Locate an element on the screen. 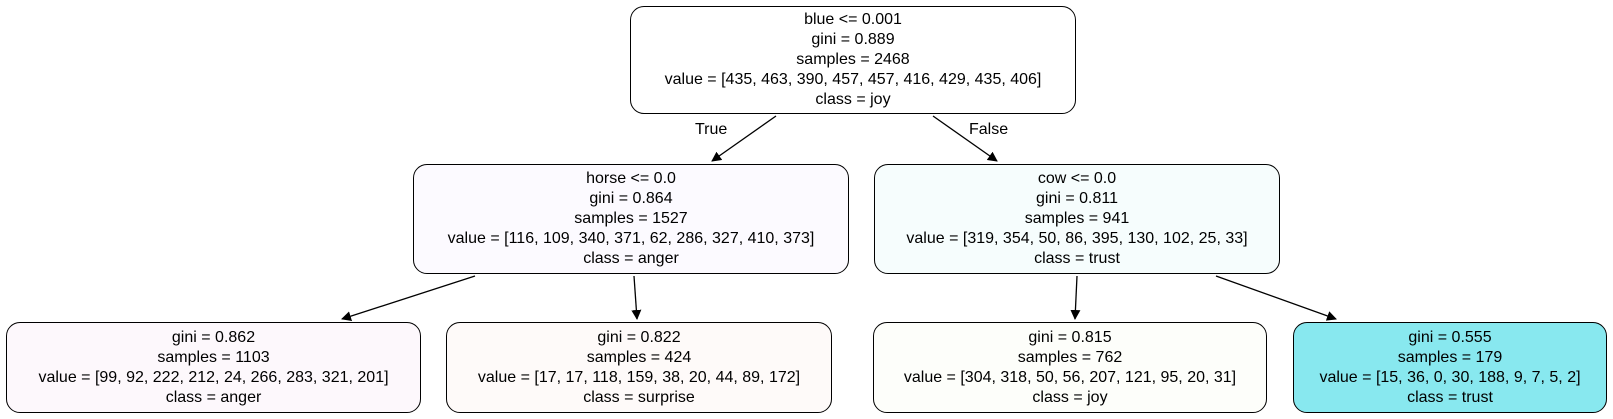 The height and width of the screenshot is (419, 1613). samples-count: samples = 2468 is located at coordinates (853, 59).